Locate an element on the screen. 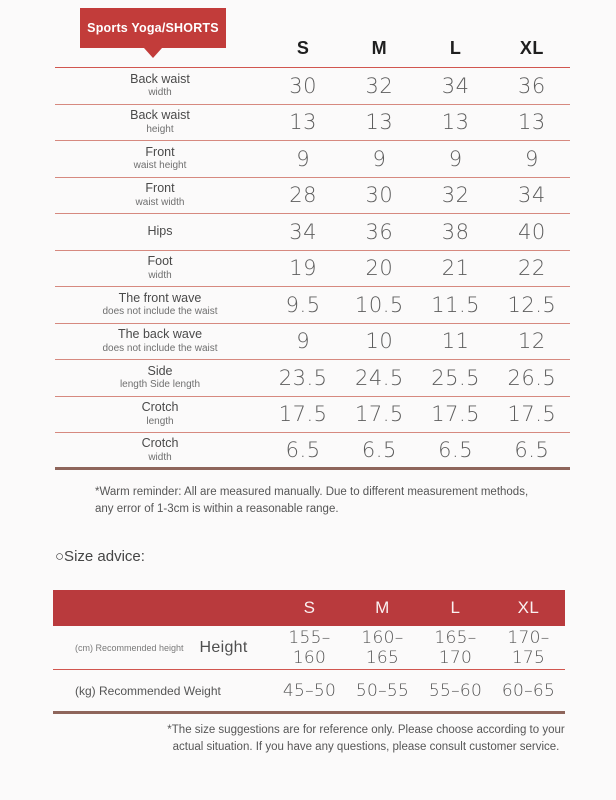 This screenshot has height=800, width=616. cell-value-s: 19 is located at coordinates (303, 268).